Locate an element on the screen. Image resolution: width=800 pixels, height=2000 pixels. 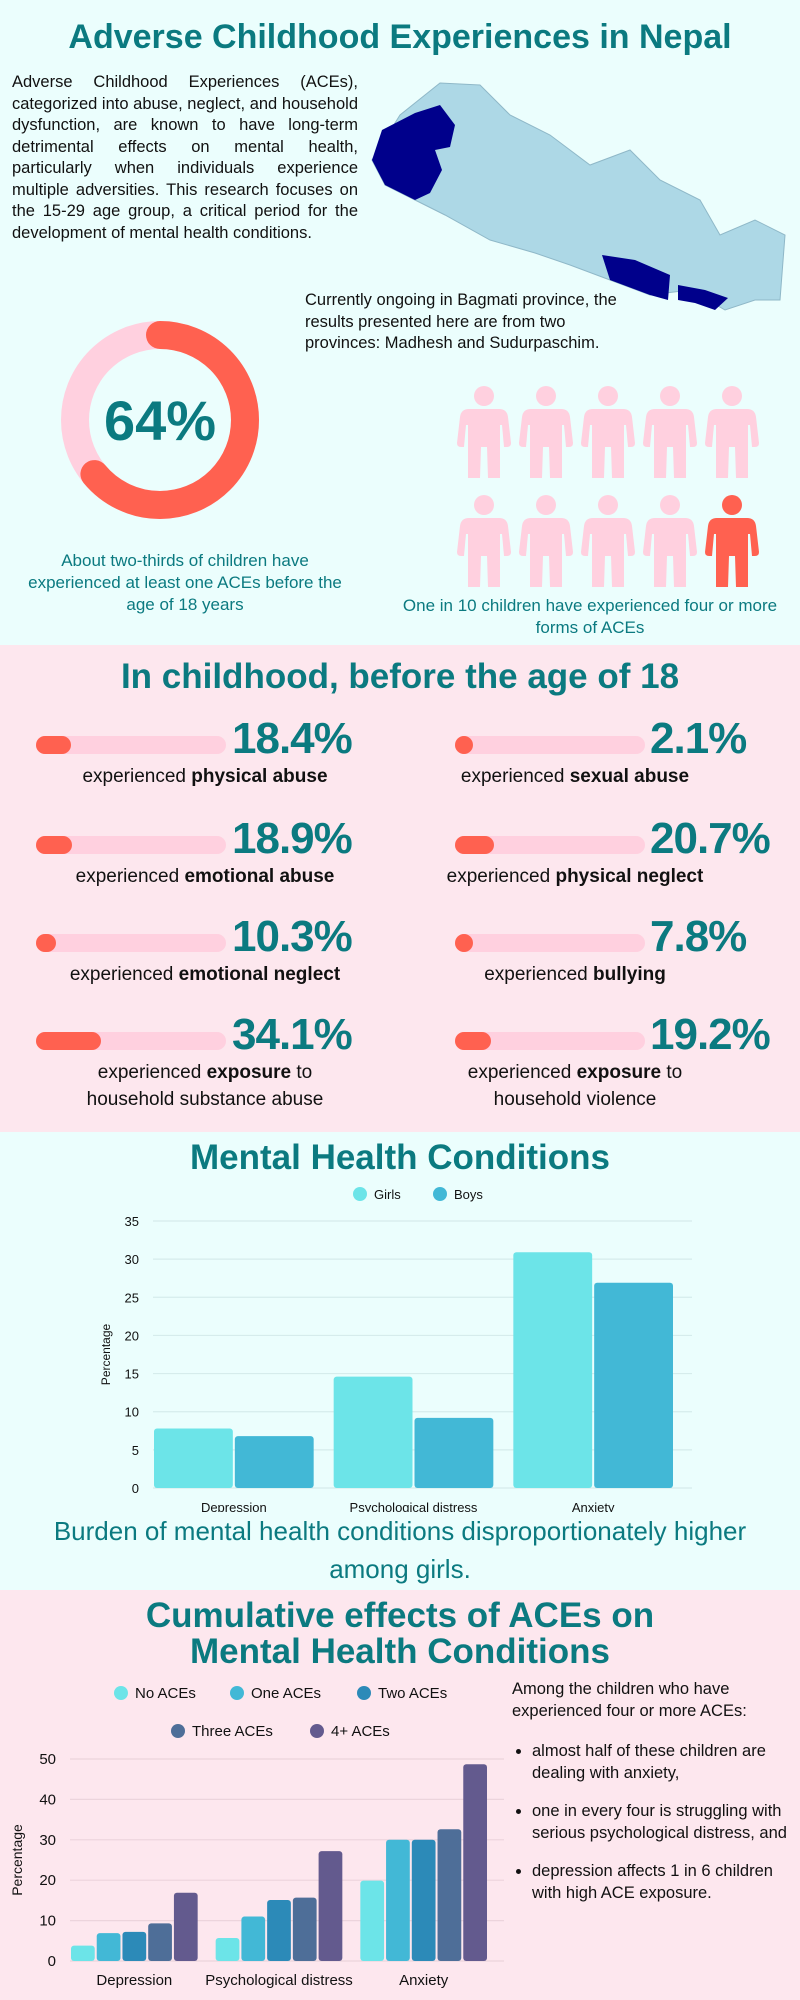
stat-label: experienced emotional abuse is located at coordinates (205, 876).